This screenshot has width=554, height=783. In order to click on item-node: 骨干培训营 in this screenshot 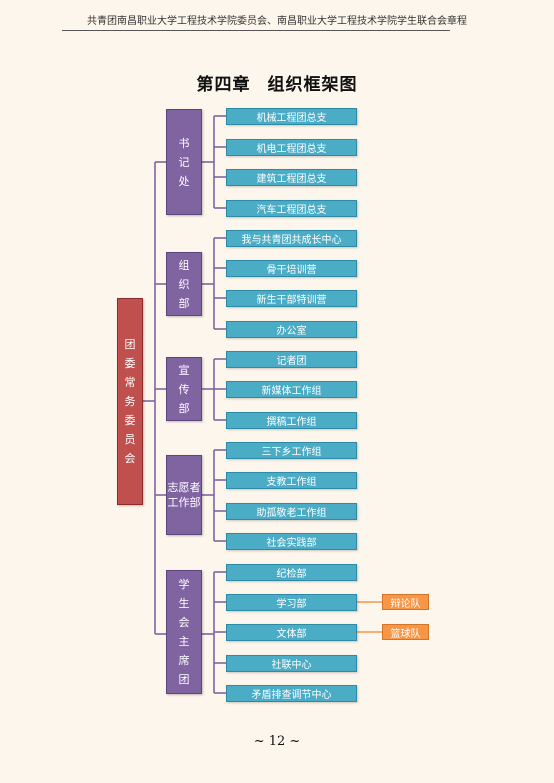, I will do `click(291, 268)`.